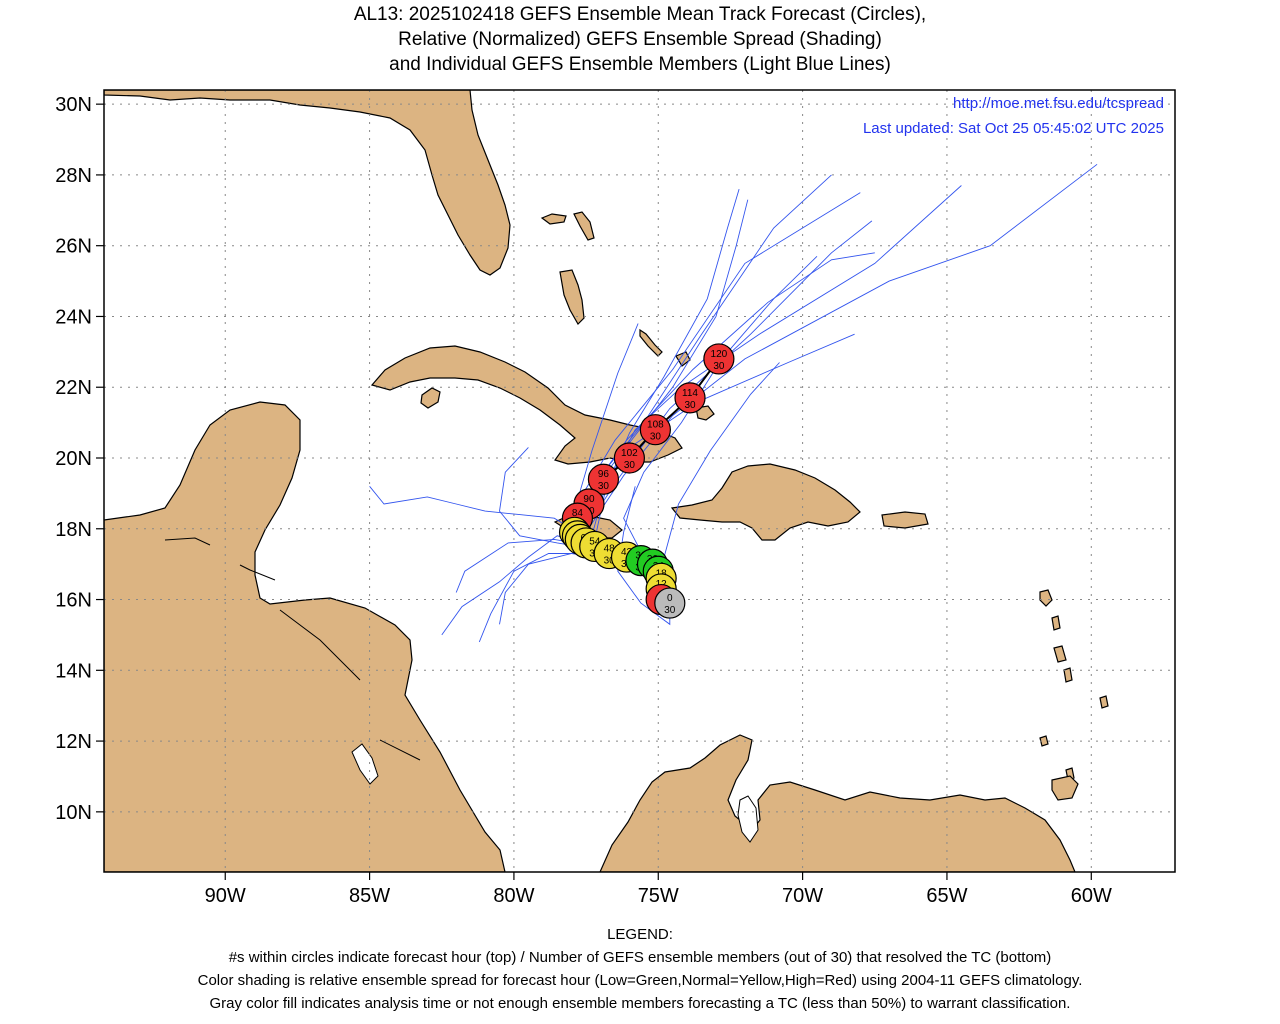  What do you see at coordinates (905, 520) in the screenshot?
I see `puerto-rico-land` at bounding box center [905, 520].